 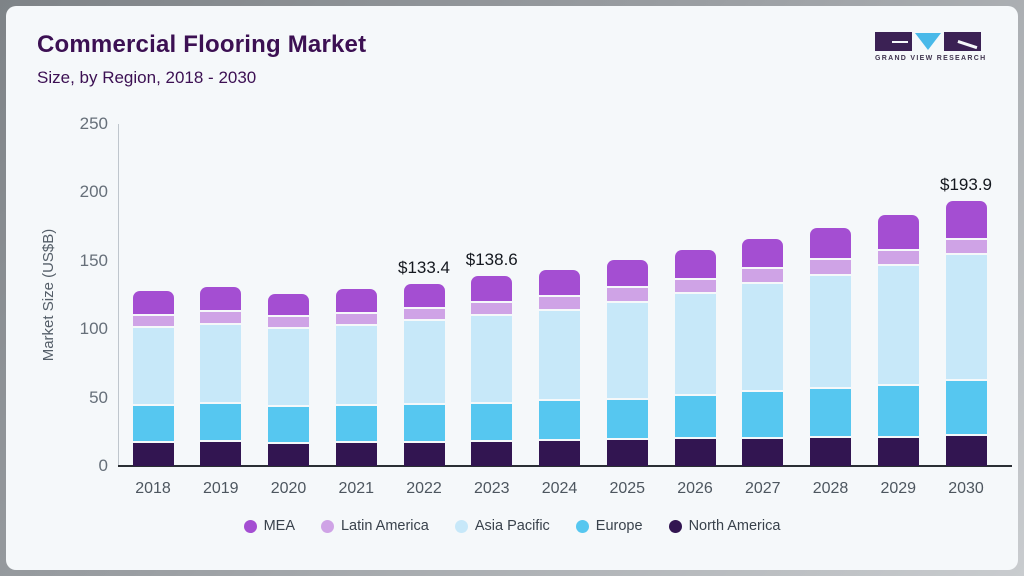 What do you see at coordinates (893, 41) in the screenshot?
I see `logo-g-block-icon` at bounding box center [893, 41].